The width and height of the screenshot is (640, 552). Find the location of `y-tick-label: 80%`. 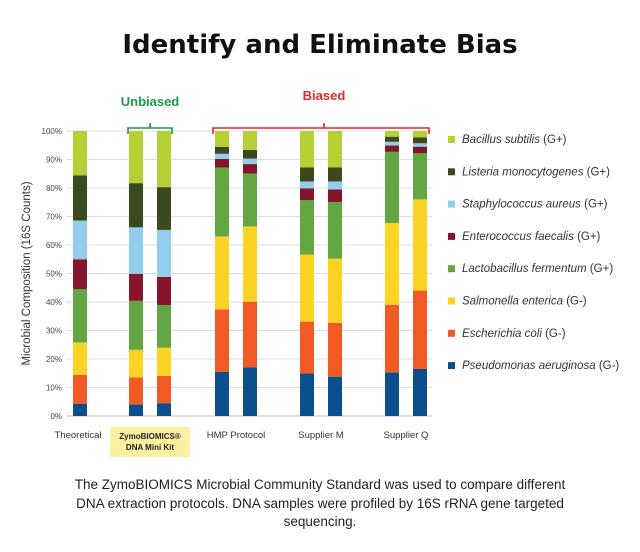

y-tick-label: 80% is located at coordinates (54, 188).